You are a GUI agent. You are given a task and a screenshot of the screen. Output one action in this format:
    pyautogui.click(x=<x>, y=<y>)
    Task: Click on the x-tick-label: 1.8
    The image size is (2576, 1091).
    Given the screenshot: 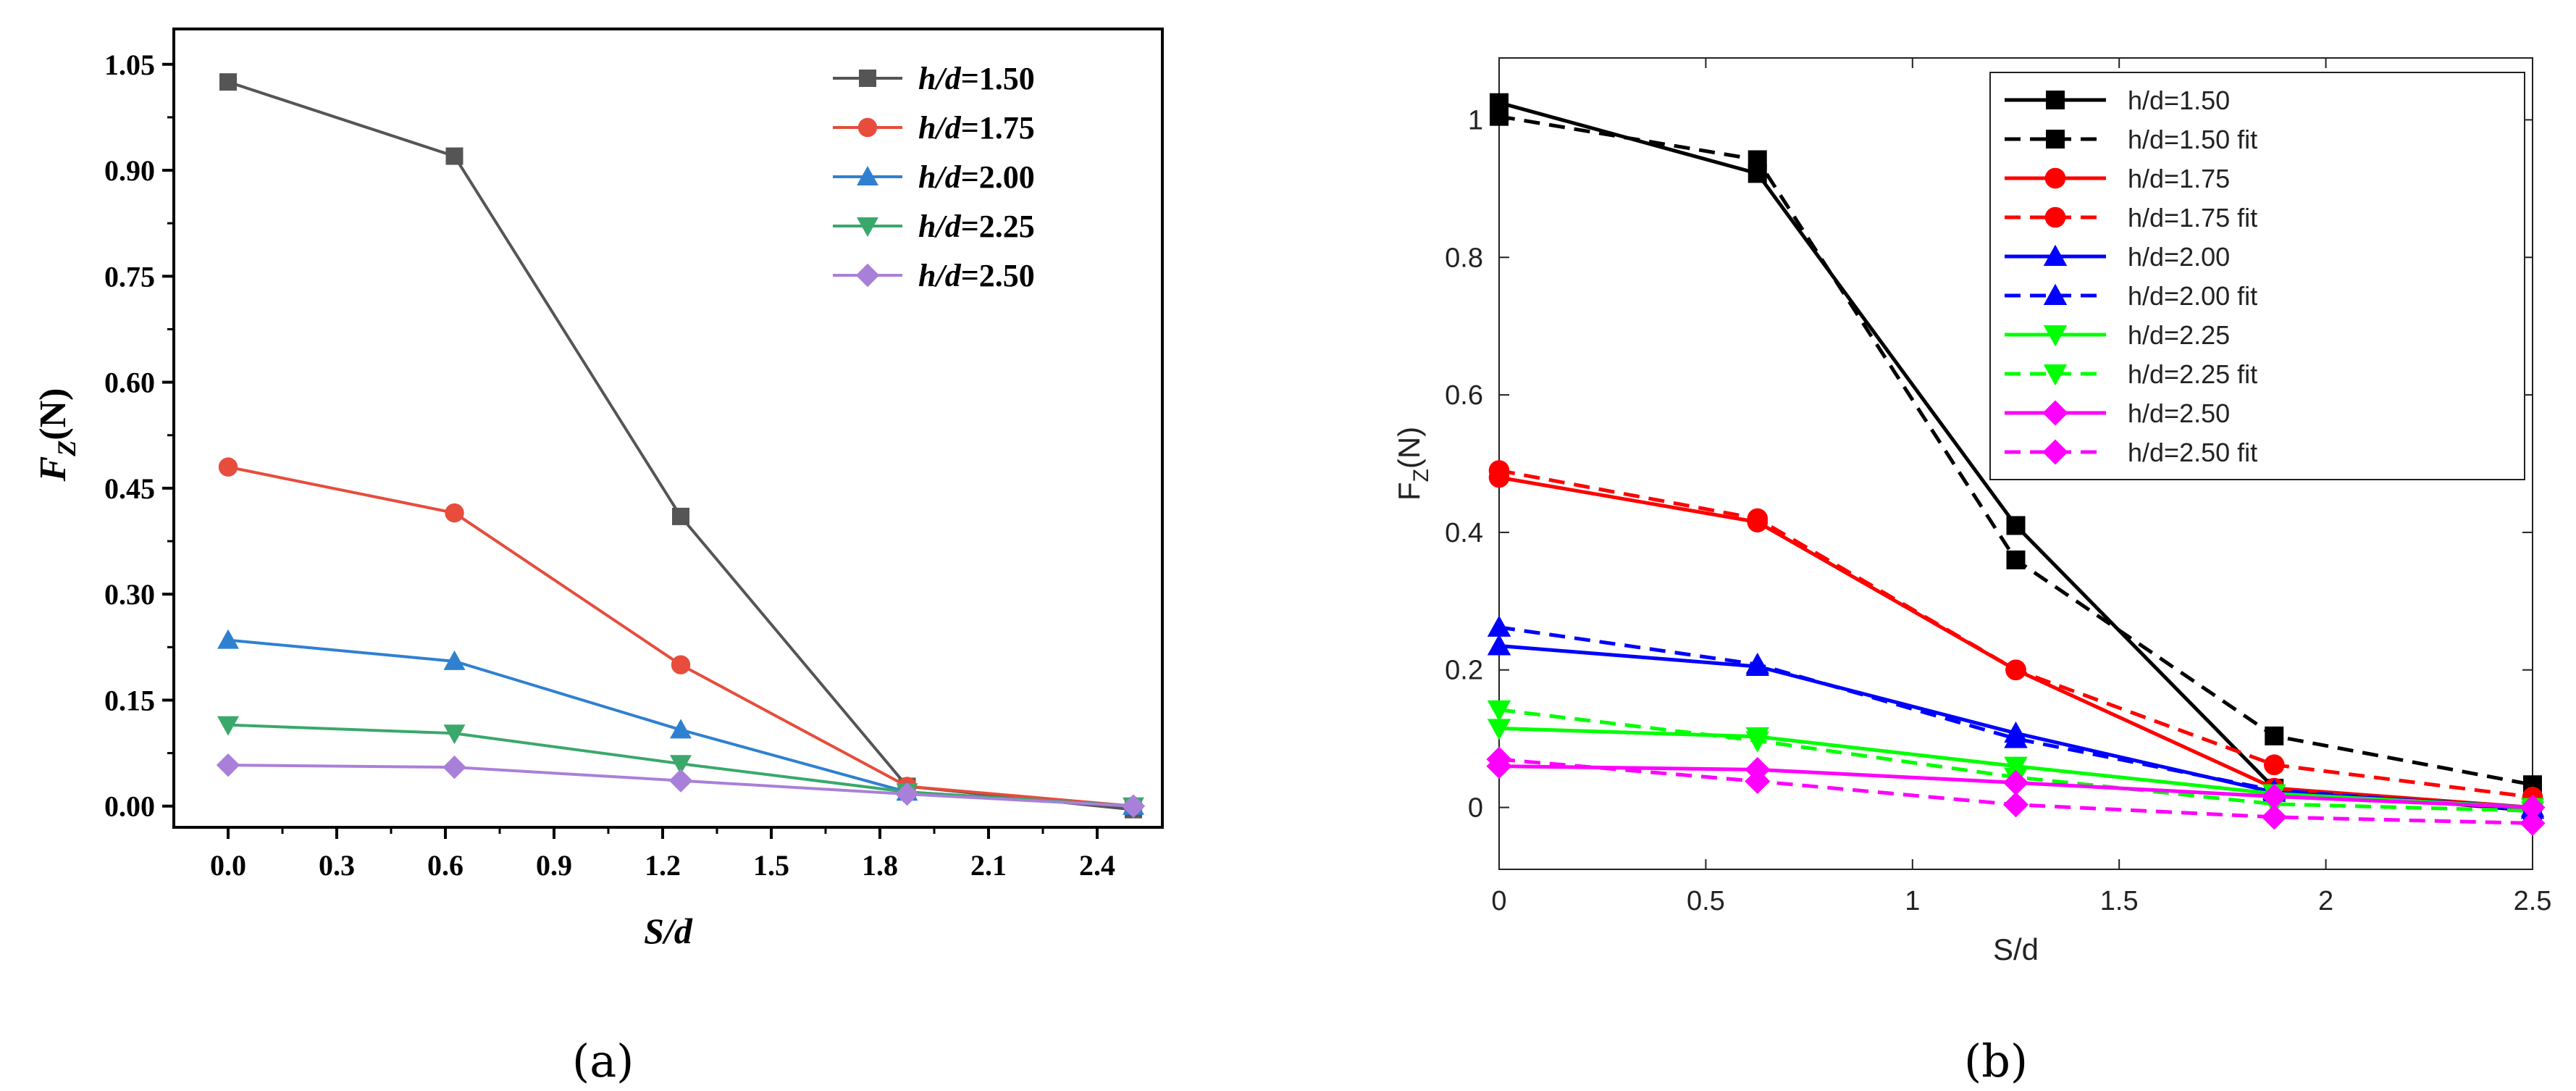 What is the action you would take?
    pyautogui.click(x=880, y=865)
    